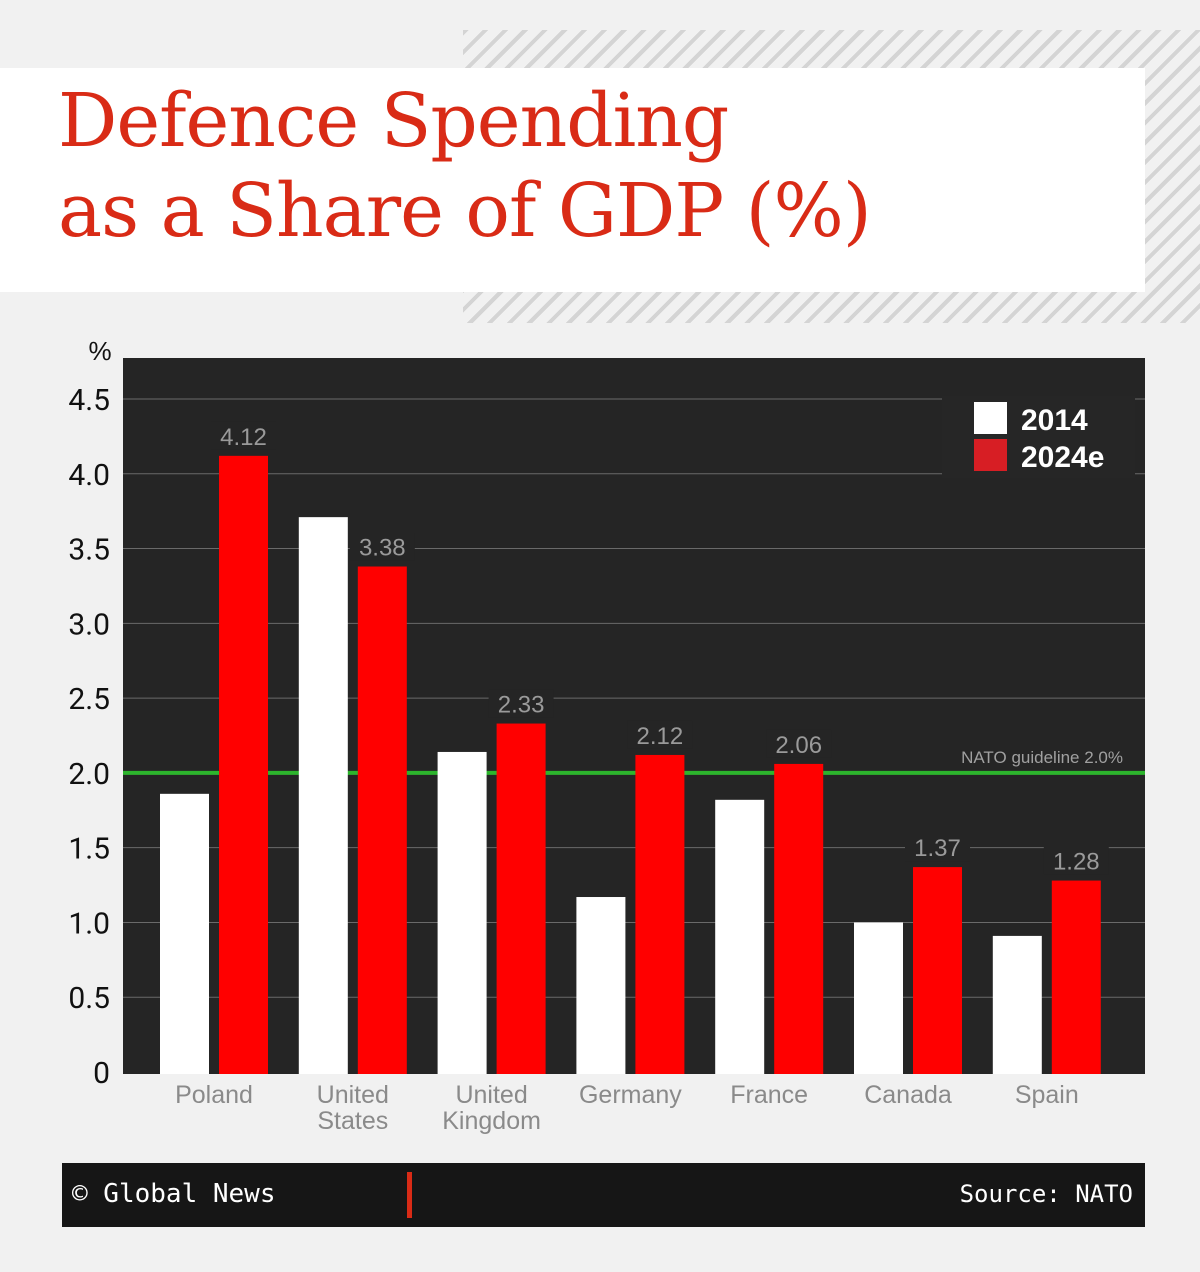 The width and height of the screenshot is (1200, 1272). What do you see at coordinates (99, 351) in the screenshot?
I see `y-axis-label: %` at bounding box center [99, 351].